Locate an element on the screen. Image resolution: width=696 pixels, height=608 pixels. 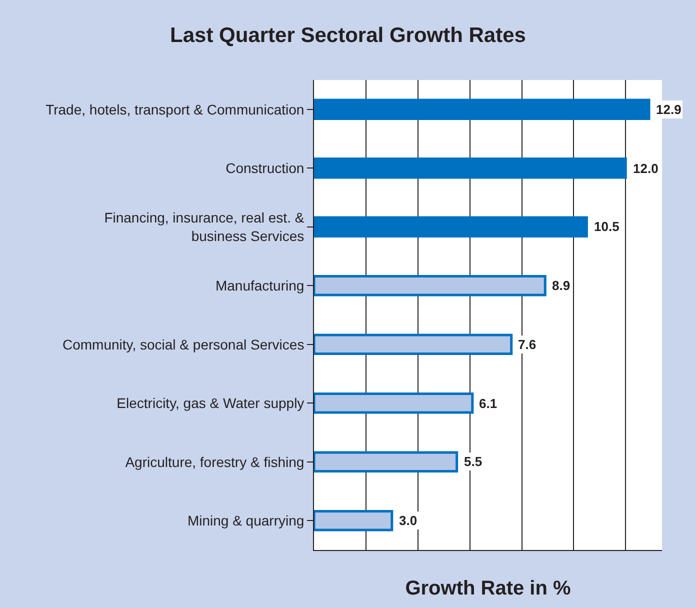
data-label: 8.9 is located at coordinates (561, 285).